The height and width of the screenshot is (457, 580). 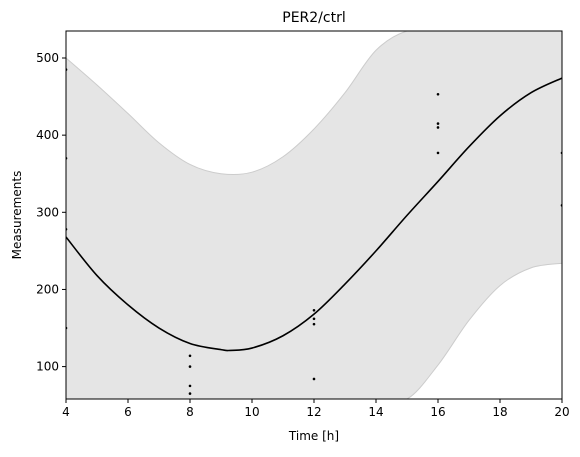 I want to click on y-axis-label: Measurements, so click(x=17, y=215).